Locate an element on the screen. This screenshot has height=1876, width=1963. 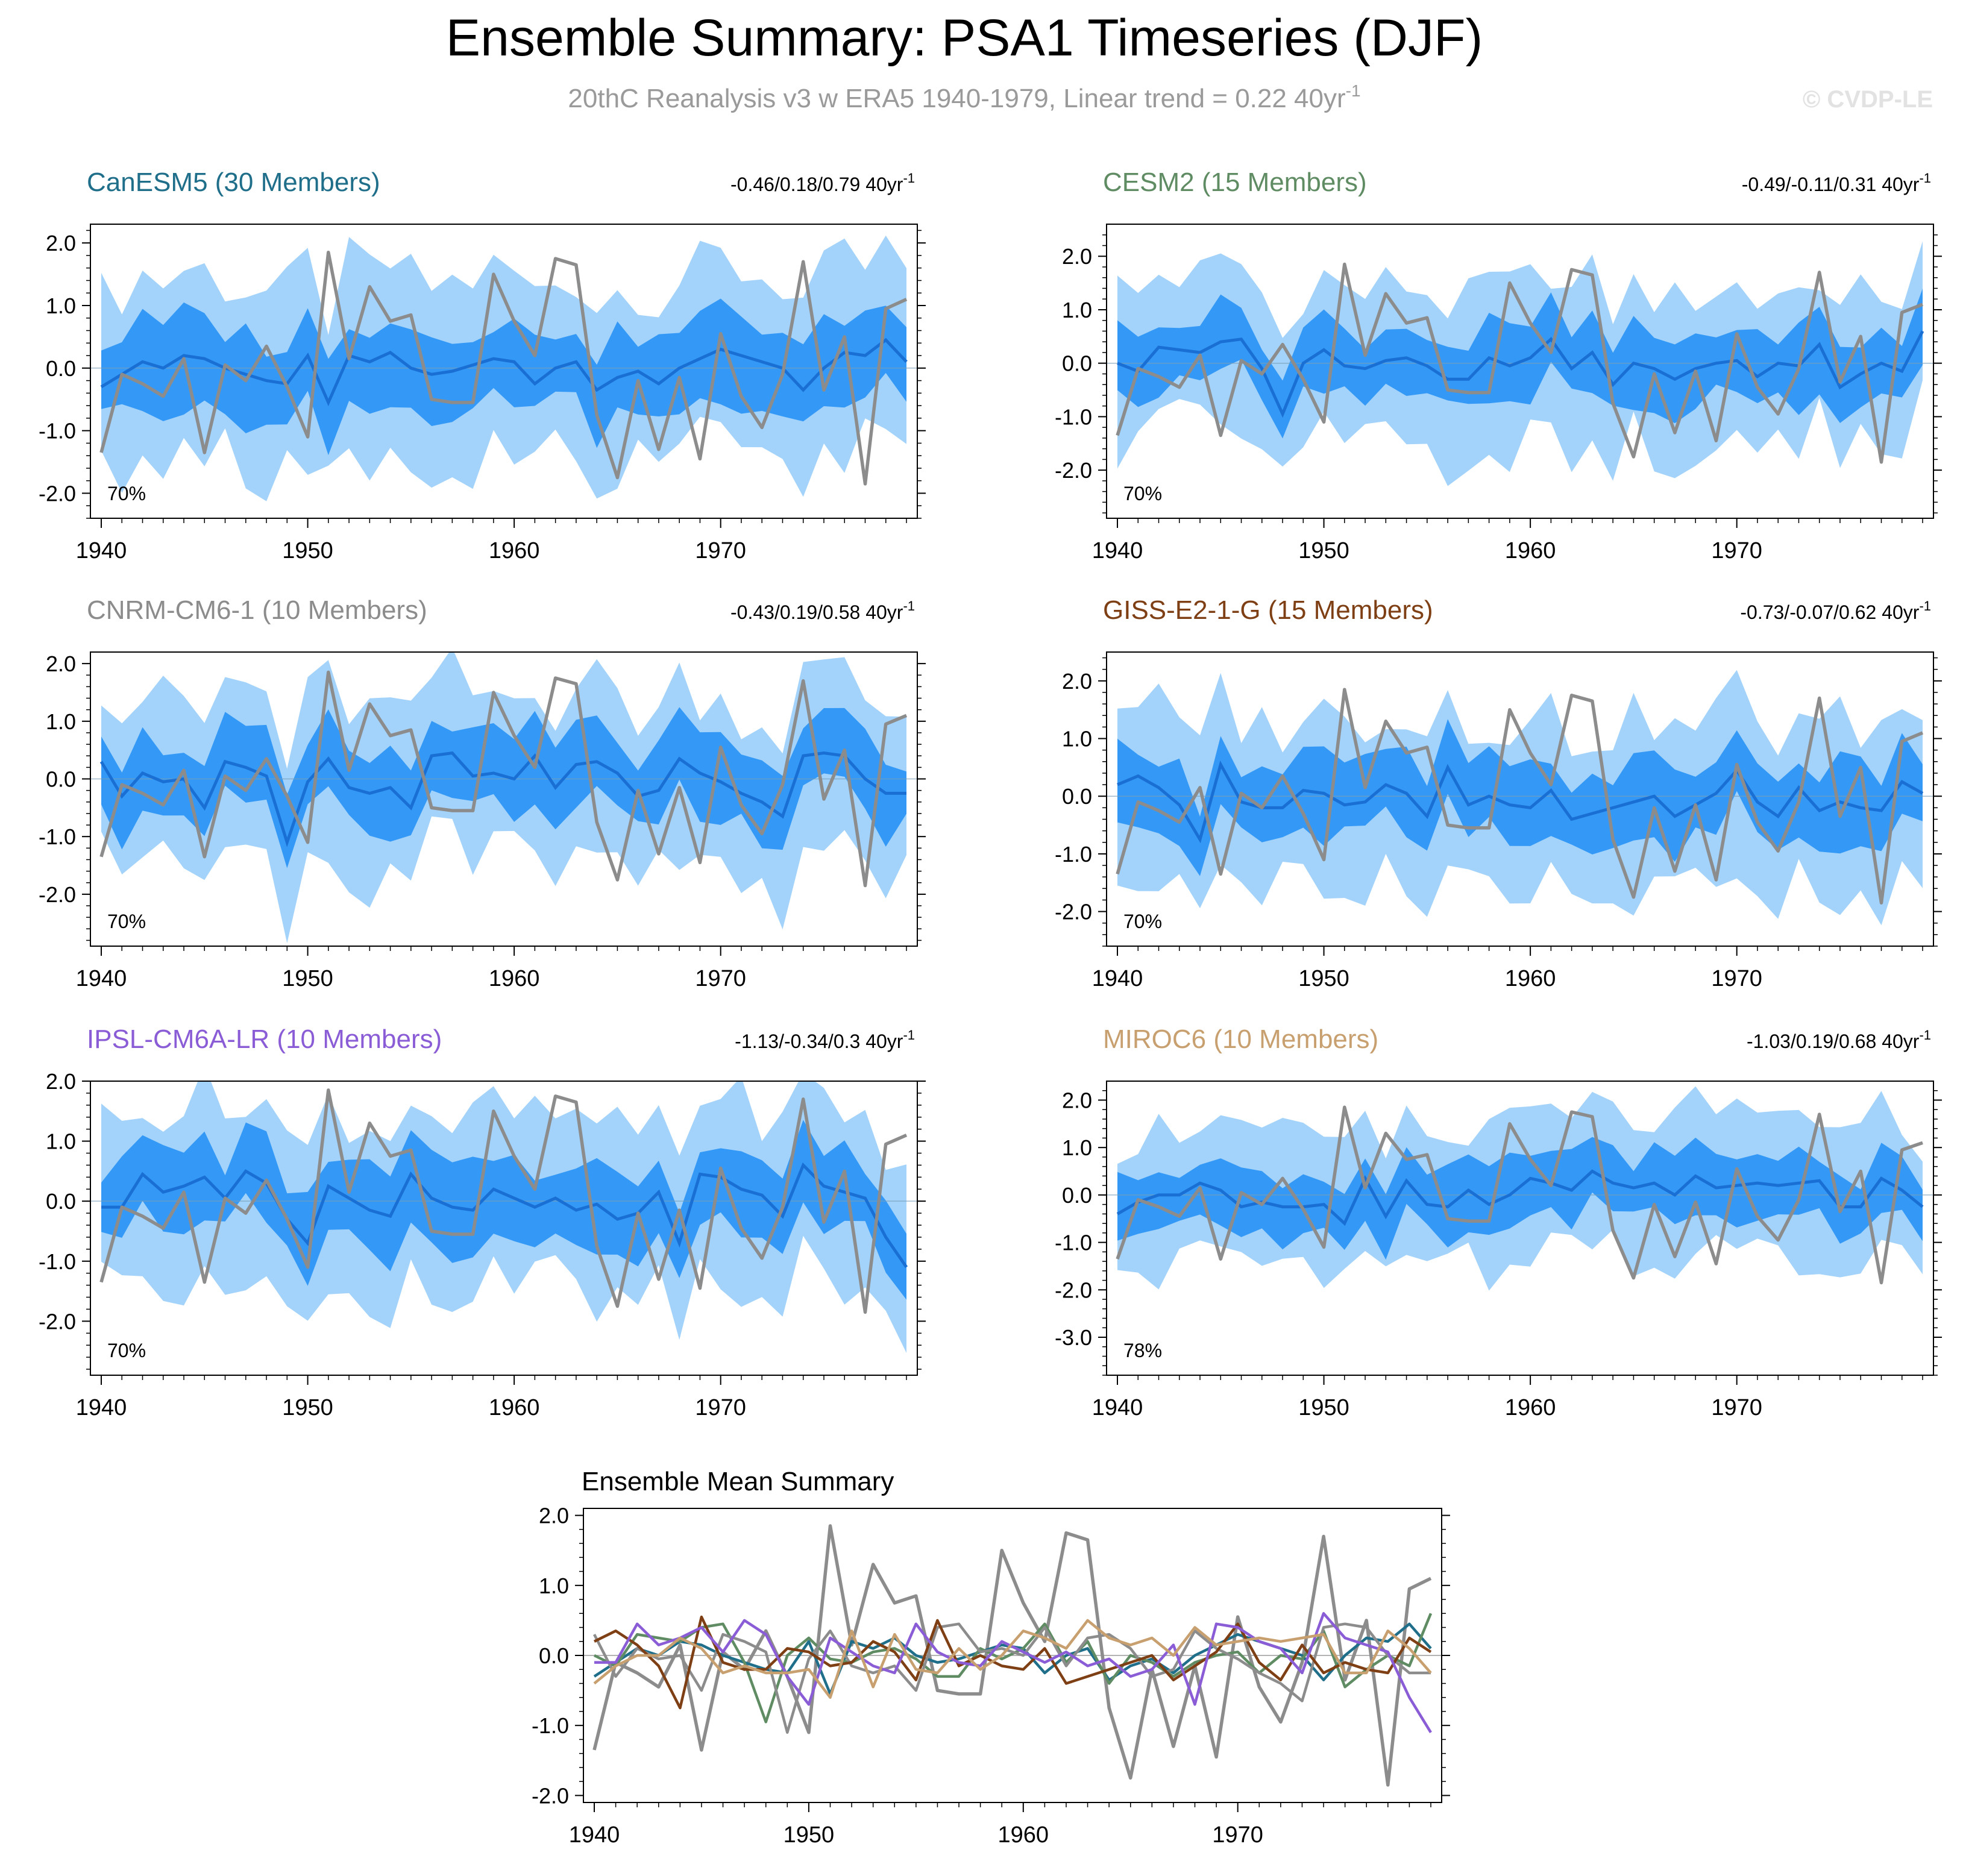
panel-trend-range: -0.73/-0.07/0.62 40yr-1 is located at coordinates (1835, 610).